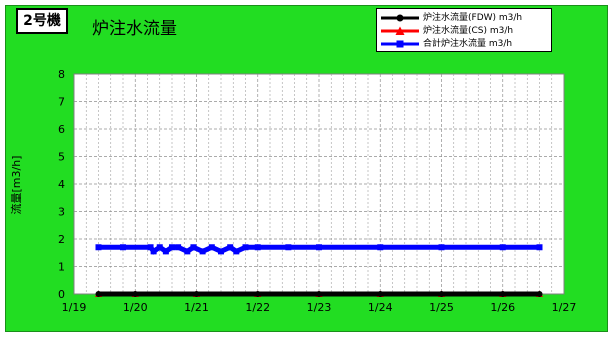 Image resolution: width=616 pixels, height=338 pixels. I want to click on y-tick-label: 5, so click(61, 157).